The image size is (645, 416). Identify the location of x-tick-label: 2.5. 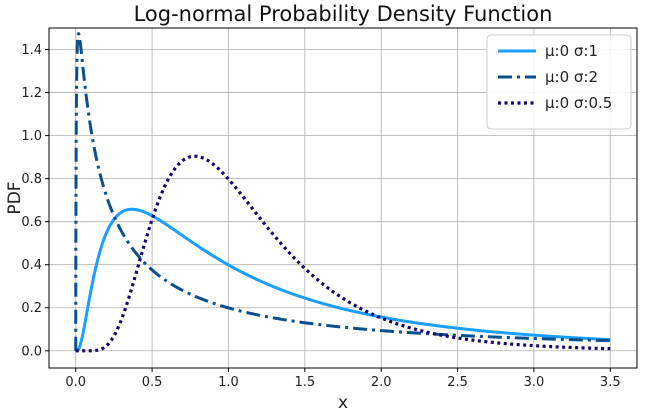
(457, 382).